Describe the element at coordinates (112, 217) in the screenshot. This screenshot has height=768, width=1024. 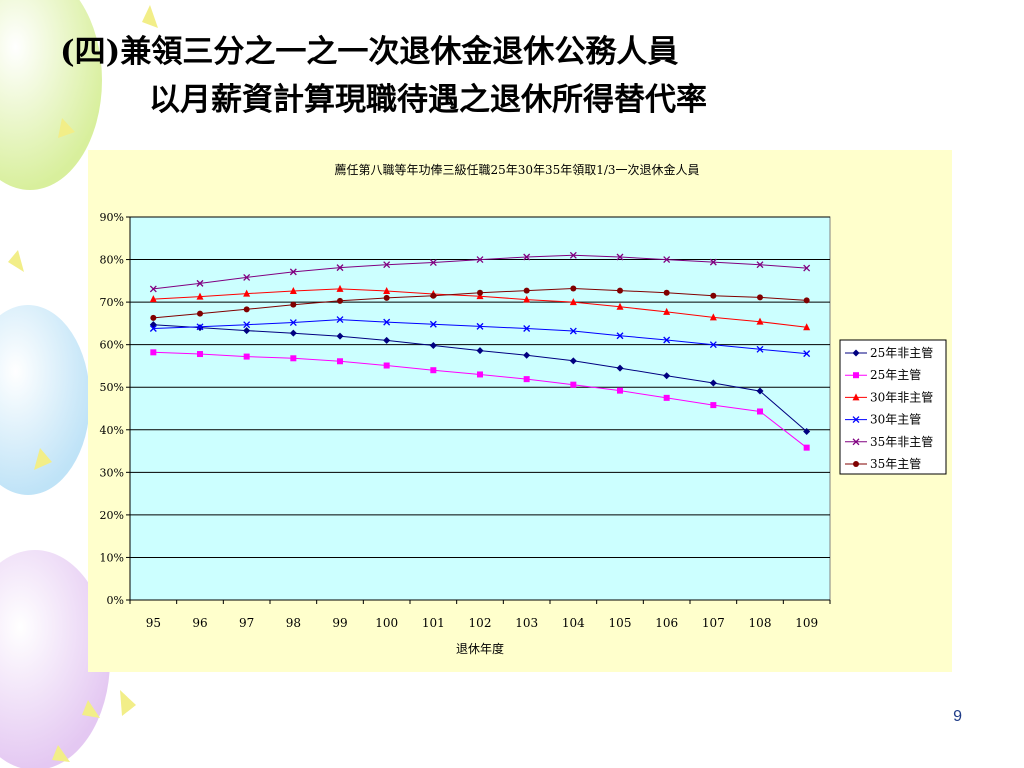
I see `y-tick-label: 90%` at that location.